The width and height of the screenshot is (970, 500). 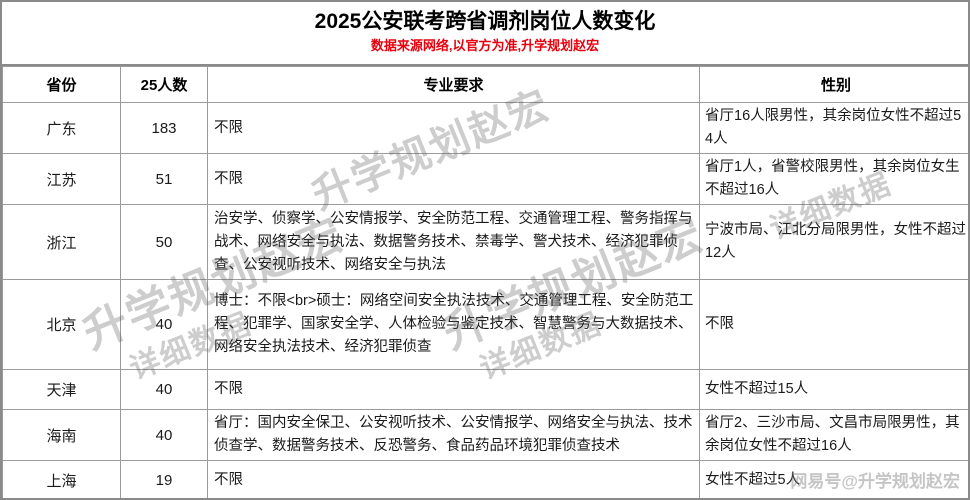 What do you see at coordinates (485, 21) in the screenshot?
I see `page-title: 2025公安联考跨省调剂岗位人数变化` at bounding box center [485, 21].